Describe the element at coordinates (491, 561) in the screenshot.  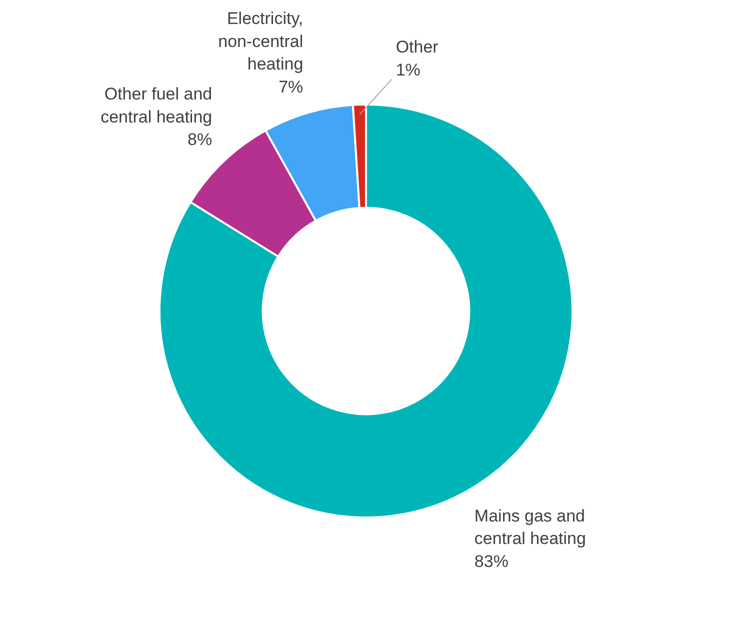
I see `data-label: 83%` at that location.